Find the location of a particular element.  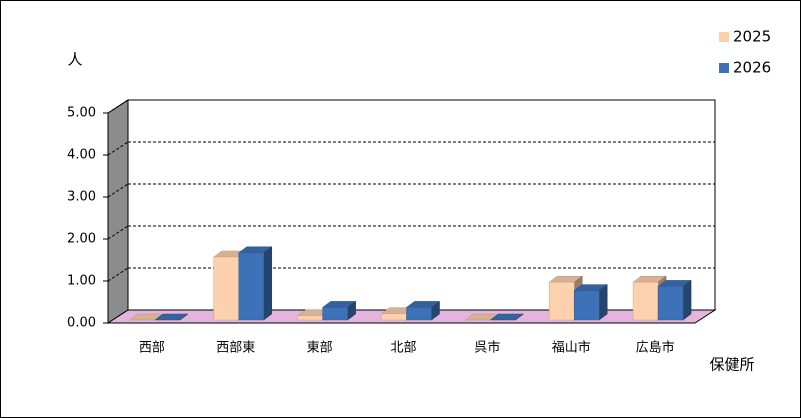

y-tick-label: 2.00 is located at coordinates (81, 239).